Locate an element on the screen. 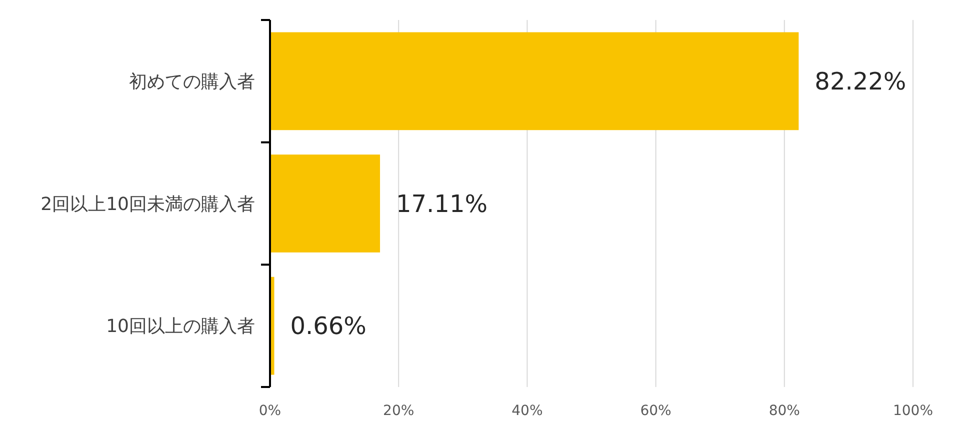  x-tick-label: 0% is located at coordinates (270, 411).